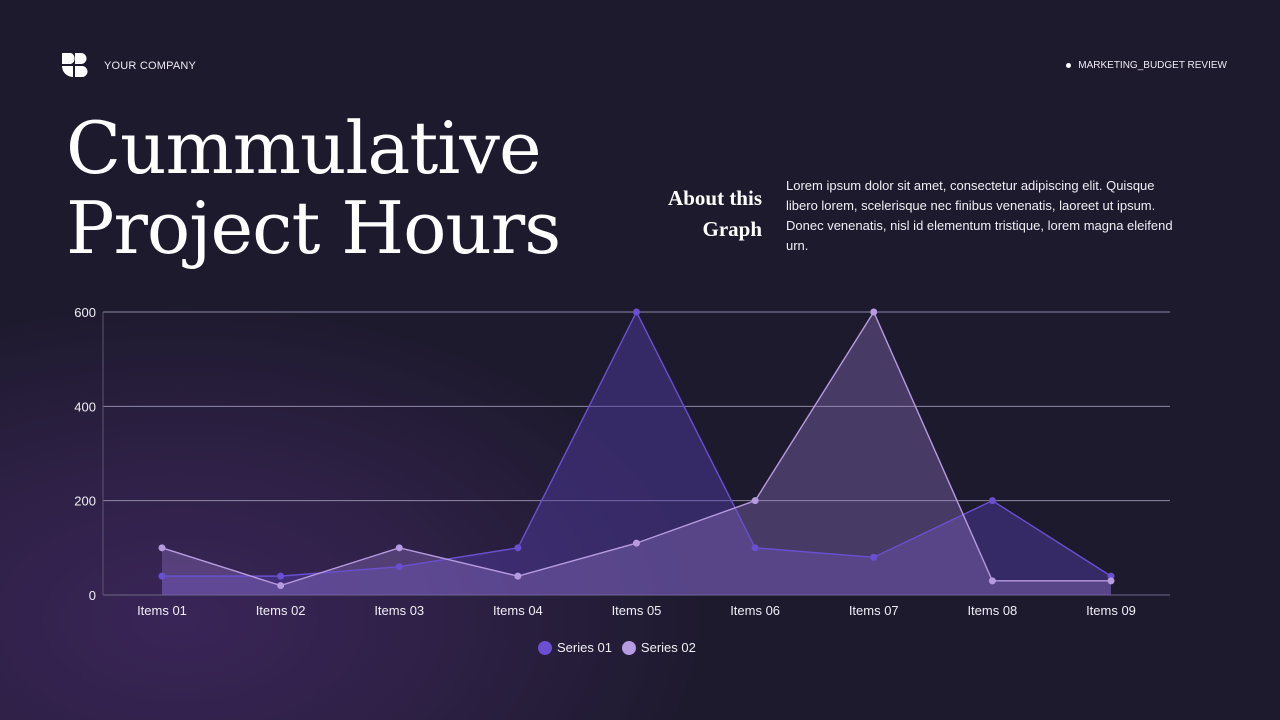 This screenshot has width=1280, height=720. Describe the element at coordinates (755, 610) in the screenshot. I see `x-tick-label: Items 06` at that location.